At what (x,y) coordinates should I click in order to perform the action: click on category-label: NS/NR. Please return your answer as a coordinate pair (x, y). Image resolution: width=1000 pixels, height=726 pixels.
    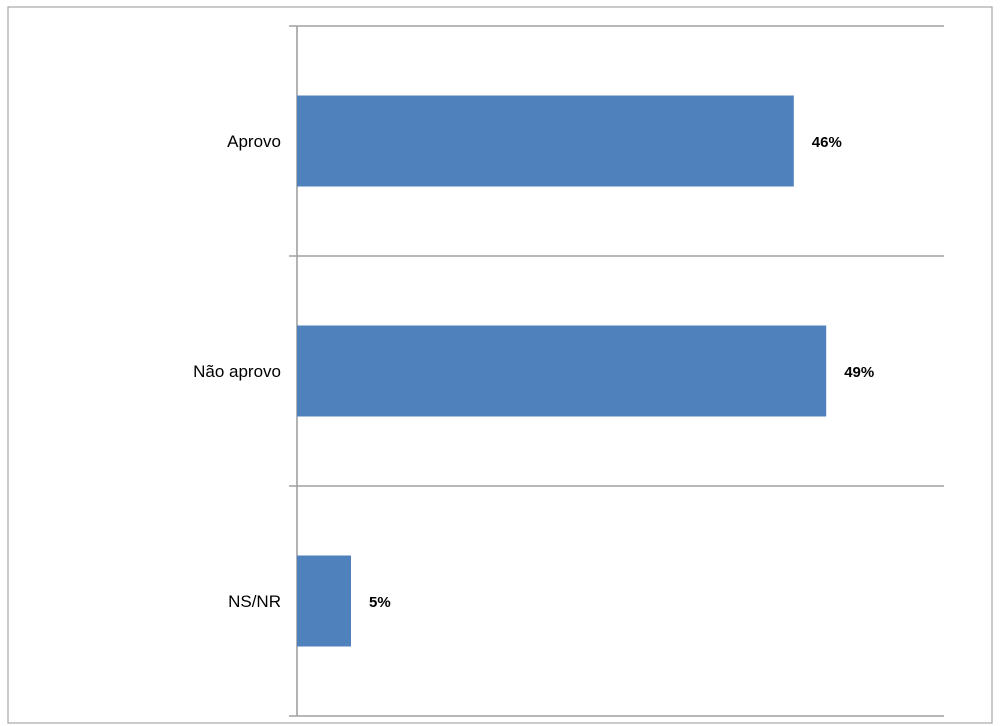
    Looking at the image, I should click on (254, 601).